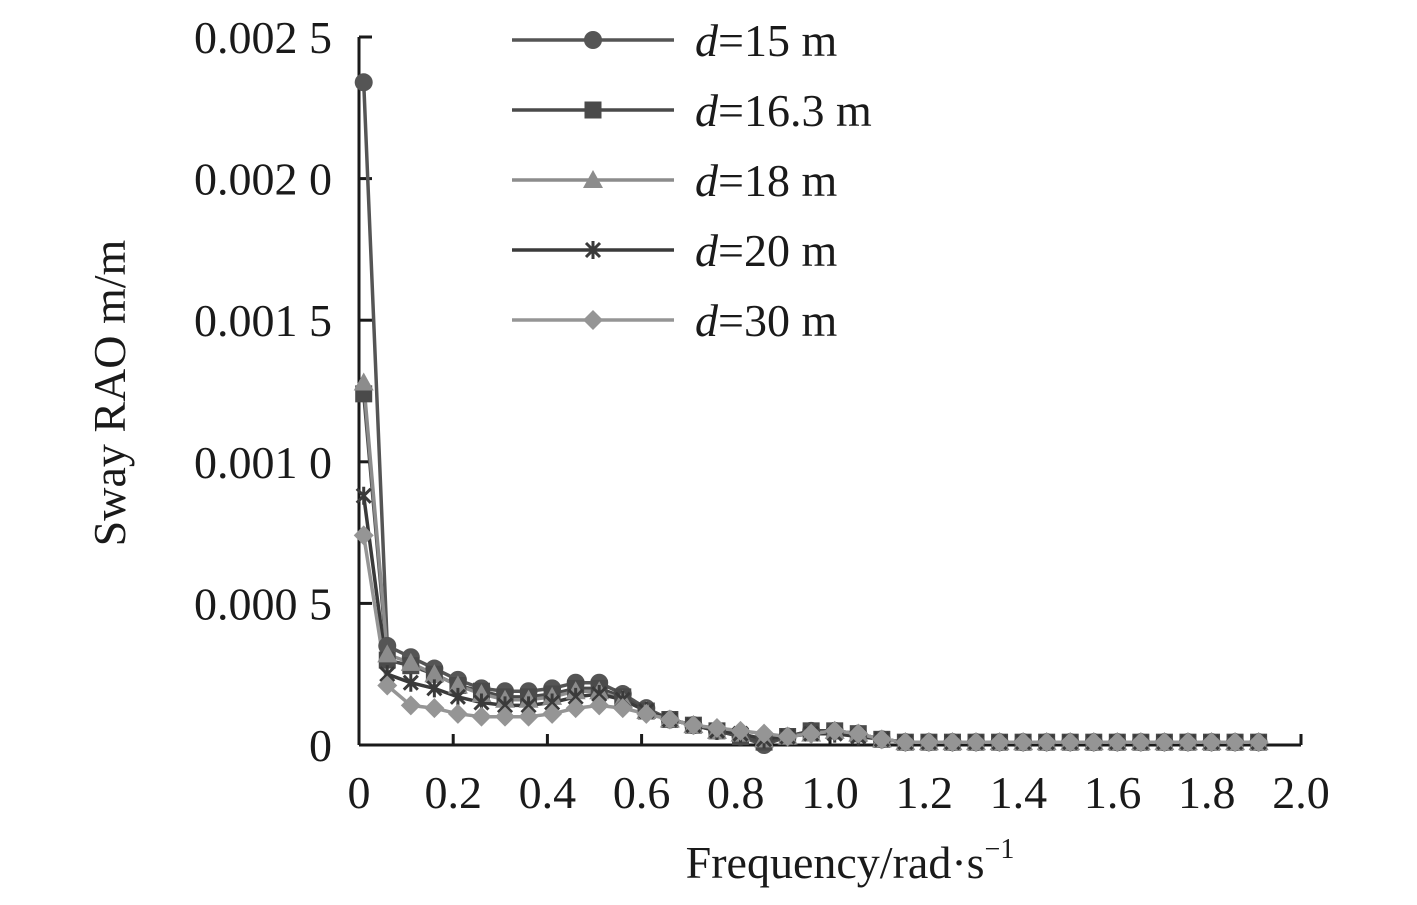  I want to click on y-axis-title: Sway RAO m/m, so click(109, 392).